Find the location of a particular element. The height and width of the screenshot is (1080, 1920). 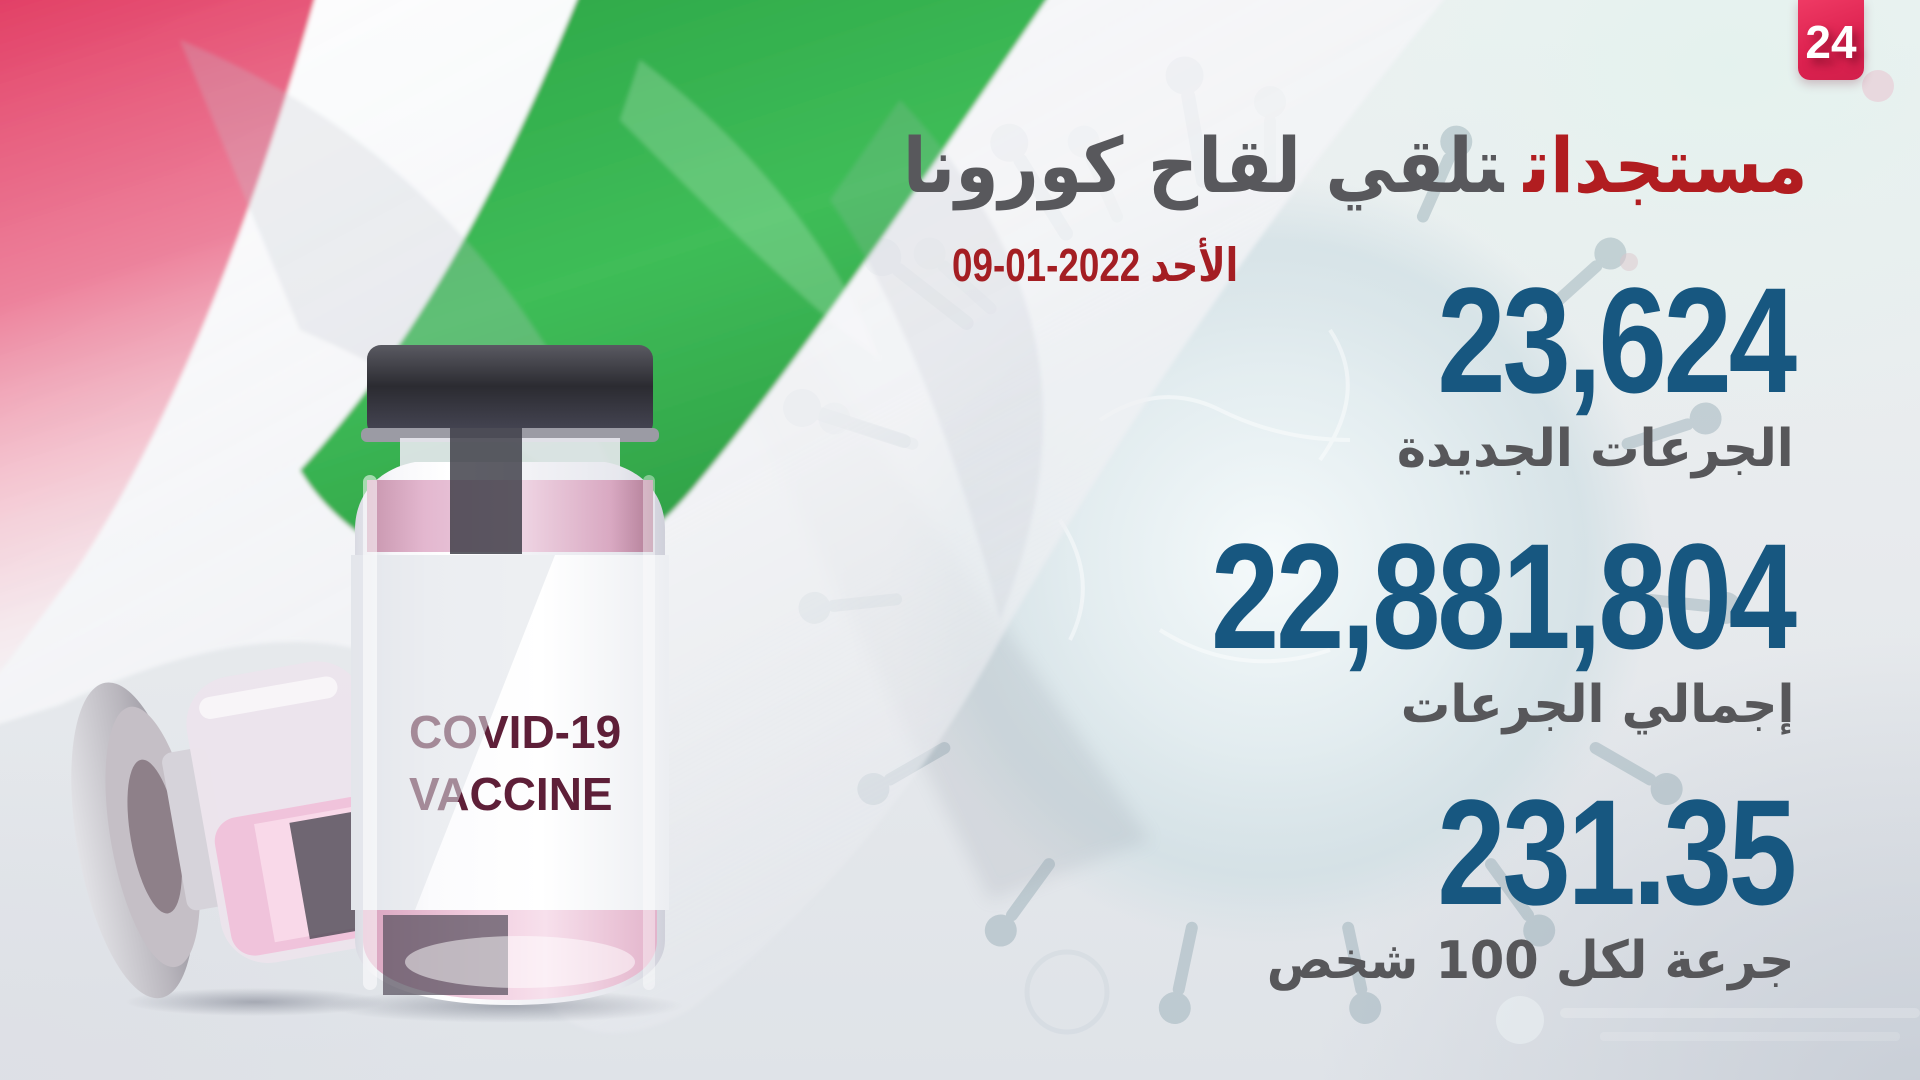

channel-24-logo: 24 is located at coordinates (1831, 40).